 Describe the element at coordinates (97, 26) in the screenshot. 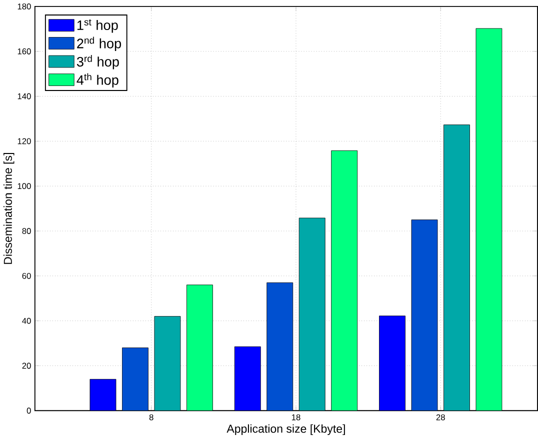

I see `legend-label: 1$^{st}$ hop` at that location.